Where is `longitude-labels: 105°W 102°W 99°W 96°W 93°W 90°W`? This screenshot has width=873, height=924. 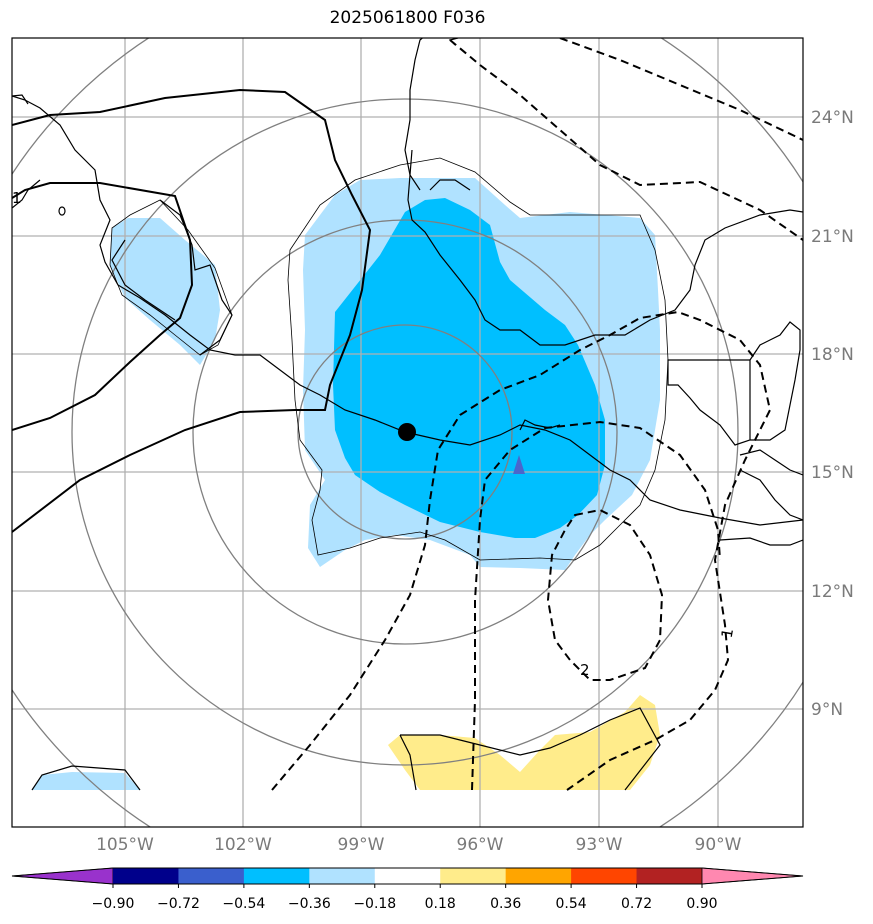 longitude-labels: 105°W 102°W 99°W 96°W 93°W 90°W is located at coordinates (419, 845).